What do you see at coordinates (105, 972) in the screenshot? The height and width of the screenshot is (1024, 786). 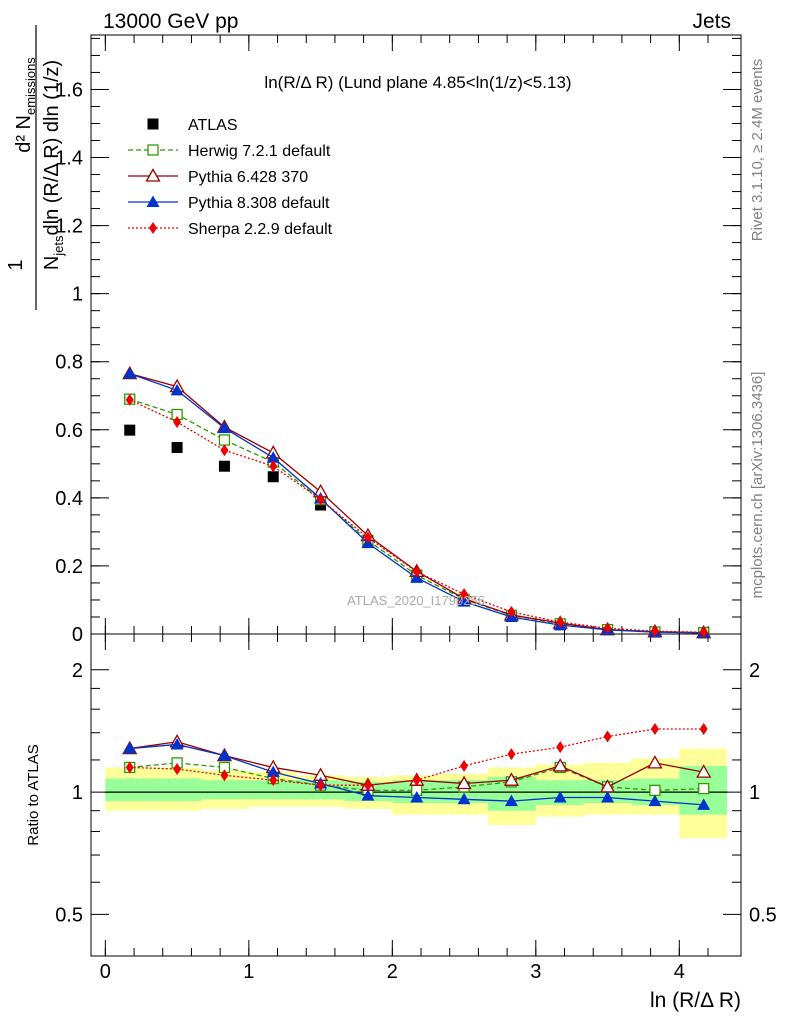 I see `x-tick-label: 0` at bounding box center [105, 972].